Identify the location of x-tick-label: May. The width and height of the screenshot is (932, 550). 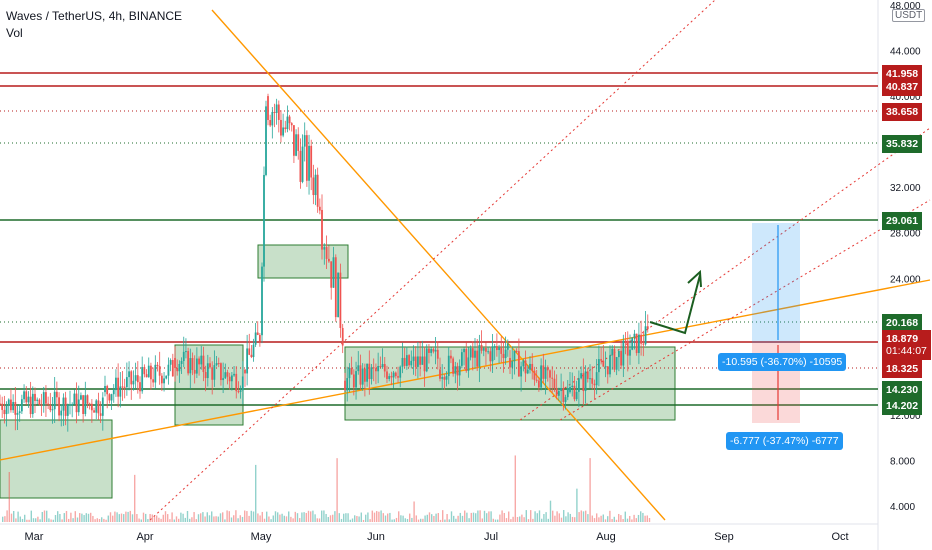
(261, 537).